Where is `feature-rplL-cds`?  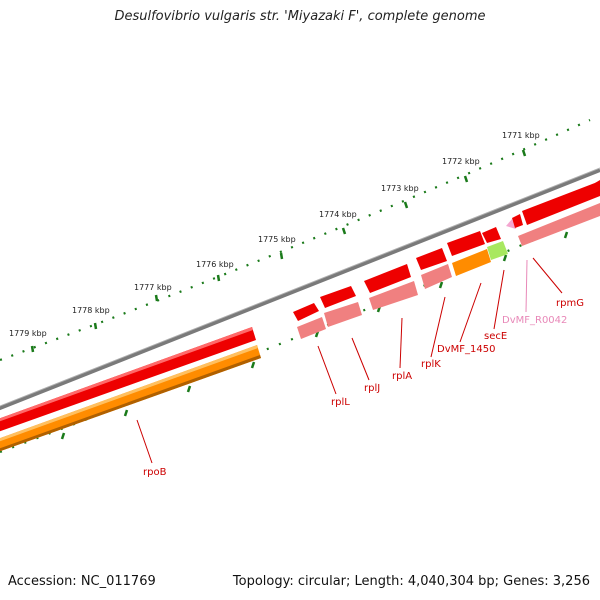 feature-rplL-cds is located at coordinates (306, 312).